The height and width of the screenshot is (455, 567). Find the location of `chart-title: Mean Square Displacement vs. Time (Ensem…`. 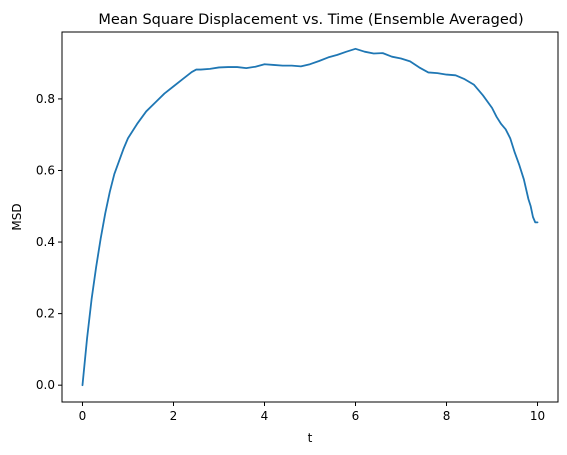

chart-title: Mean Square Displacement vs. Time (Ensem… is located at coordinates (310, 20).